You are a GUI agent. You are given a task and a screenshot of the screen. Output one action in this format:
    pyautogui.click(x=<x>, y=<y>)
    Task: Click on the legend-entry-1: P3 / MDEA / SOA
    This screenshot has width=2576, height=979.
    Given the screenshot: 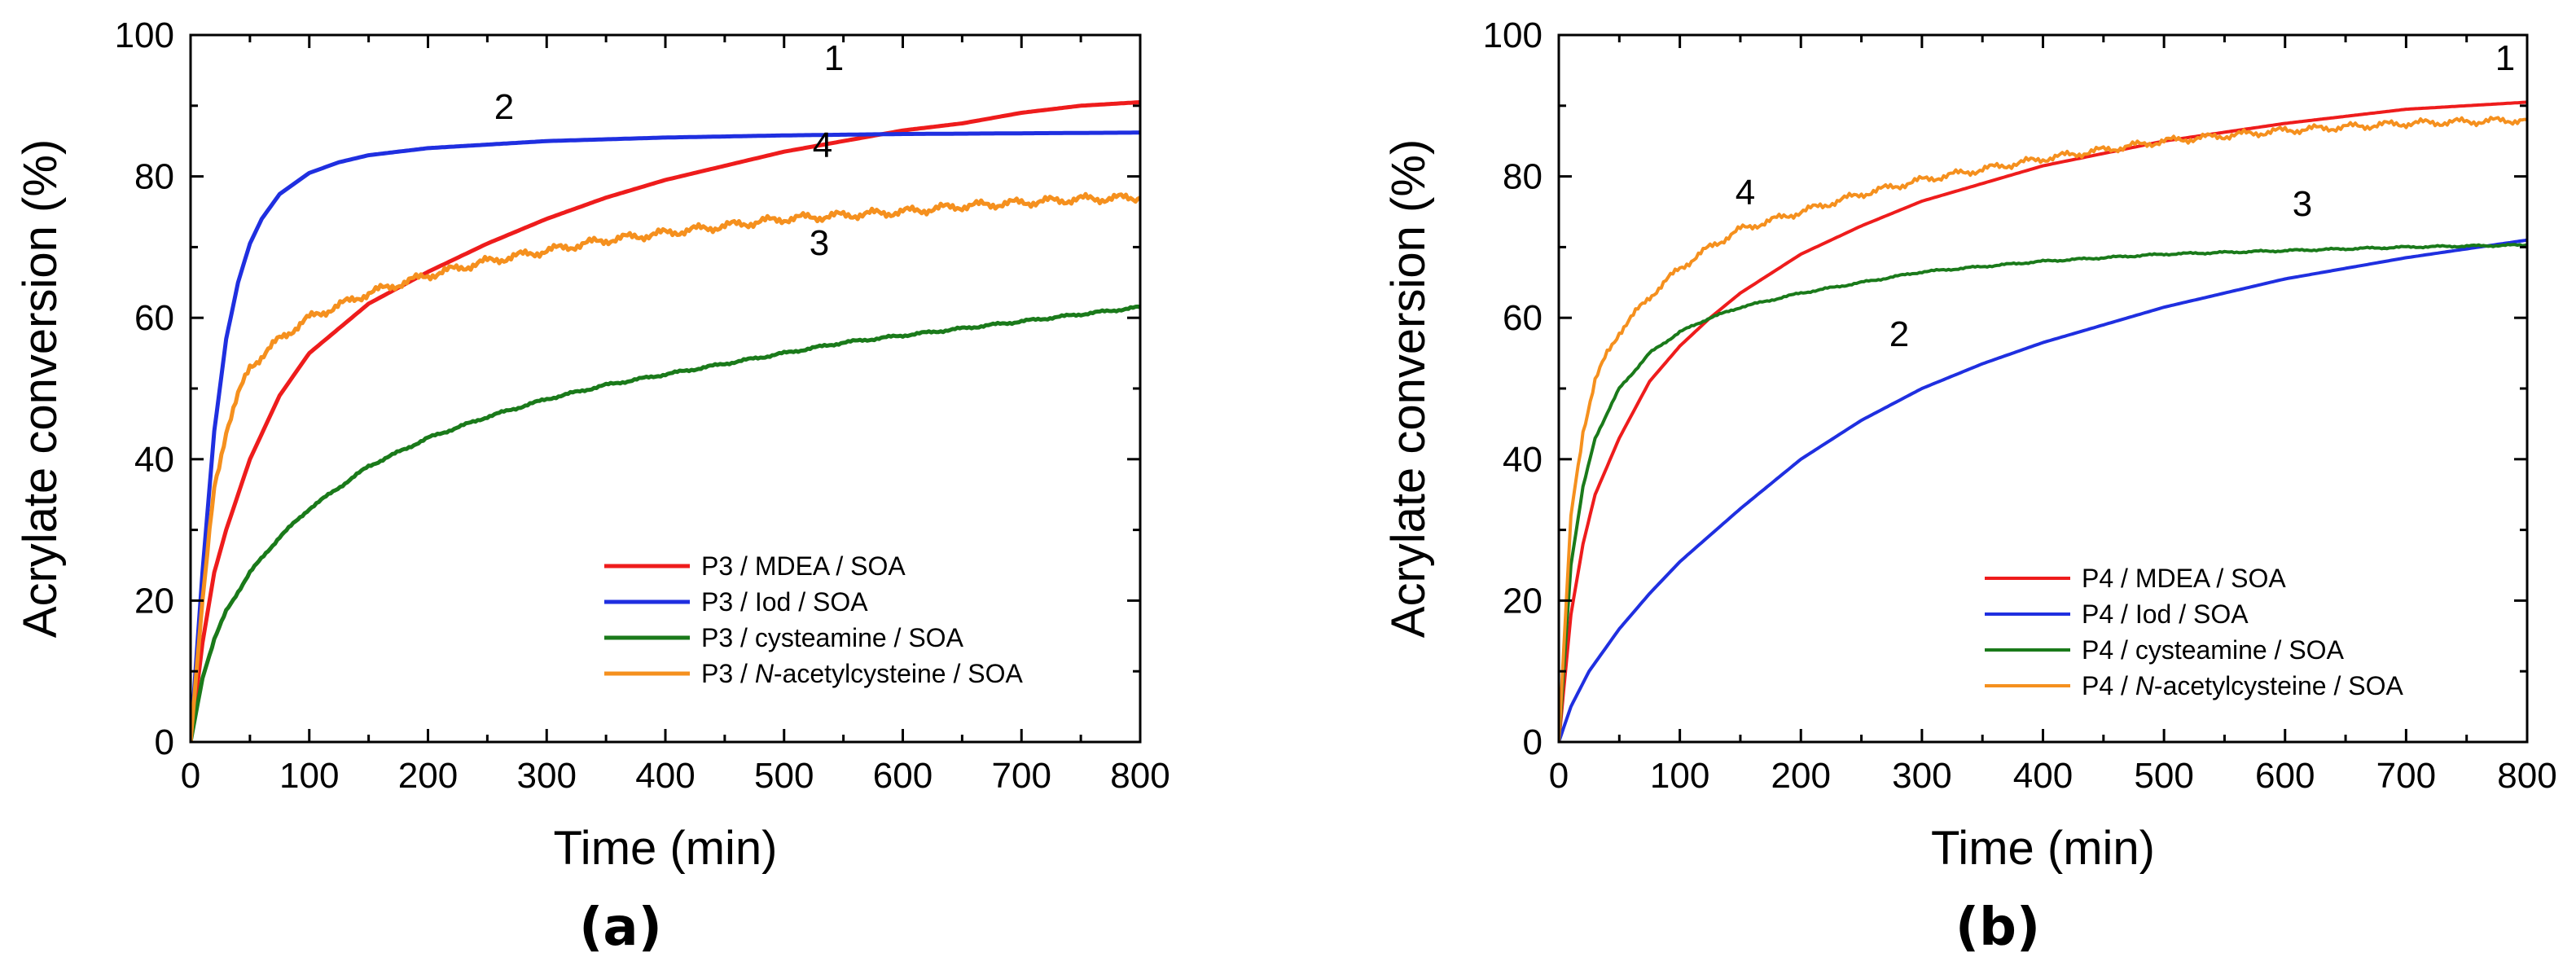 What is the action you would take?
    pyautogui.click(x=803, y=566)
    